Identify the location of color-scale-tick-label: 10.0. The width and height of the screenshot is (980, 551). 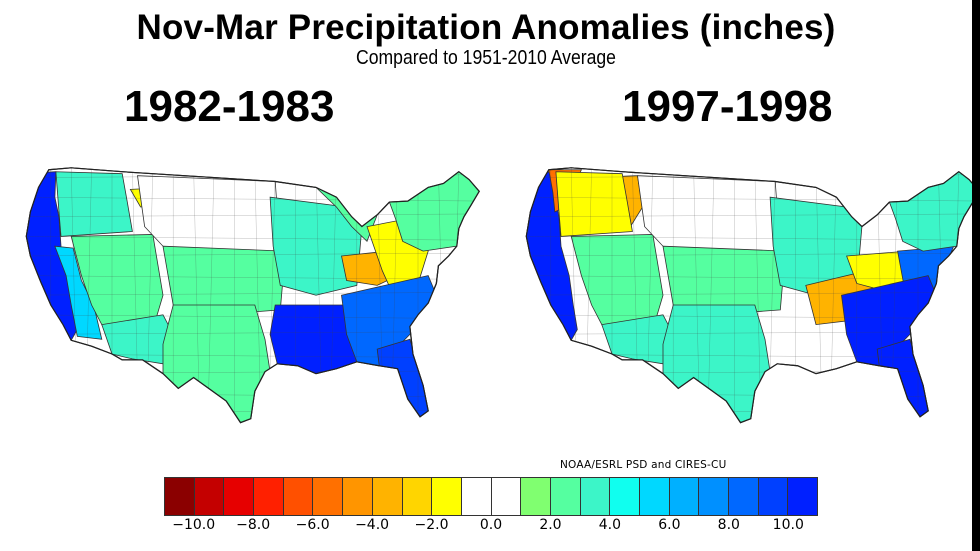
(788, 525).